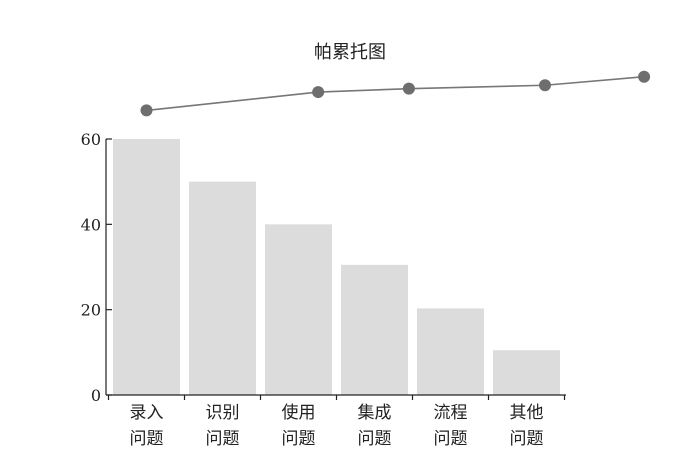 This screenshot has height=463, width=677. What do you see at coordinates (375, 426) in the screenshot?
I see `x-tick-label: 集成问题` at bounding box center [375, 426].